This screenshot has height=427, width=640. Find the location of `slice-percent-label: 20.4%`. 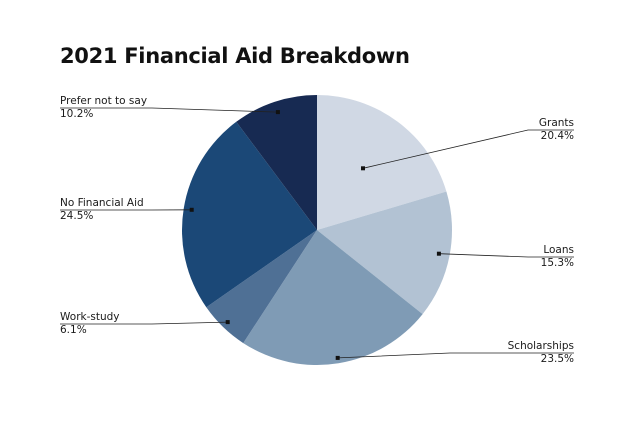

slice-percent-label: 20.4% is located at coordinates (557, 136).